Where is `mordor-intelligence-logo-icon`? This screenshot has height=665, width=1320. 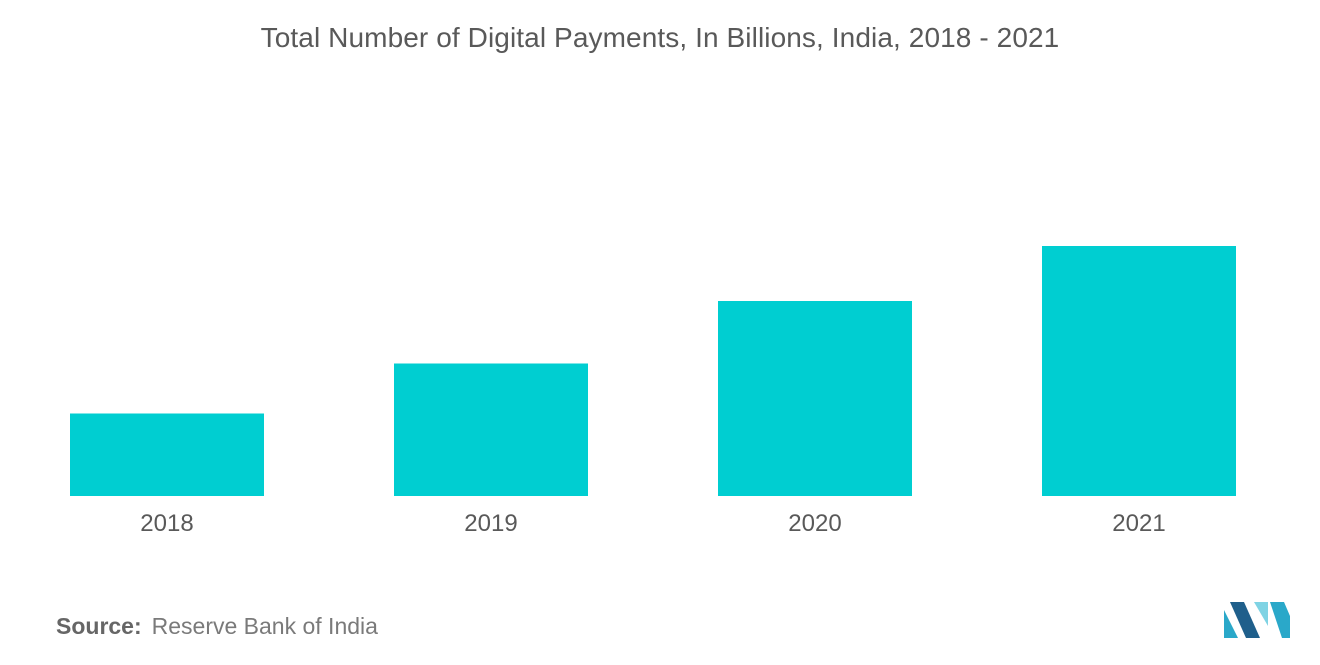 mordor-intelligence-logo-icon is located at coordinates (1257, 620).